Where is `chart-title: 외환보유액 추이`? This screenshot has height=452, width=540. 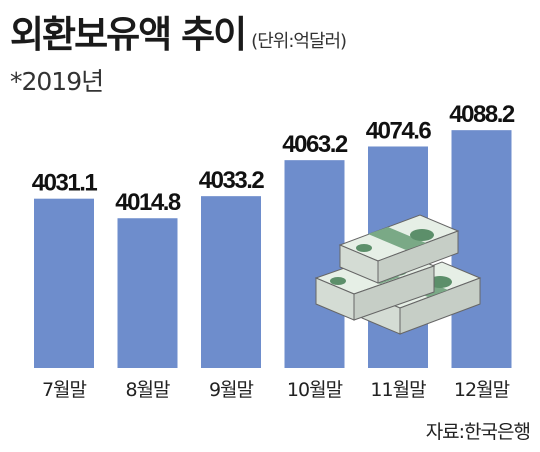 chart-title: 외환보유액 추이 is located at coordinates (128, 34).